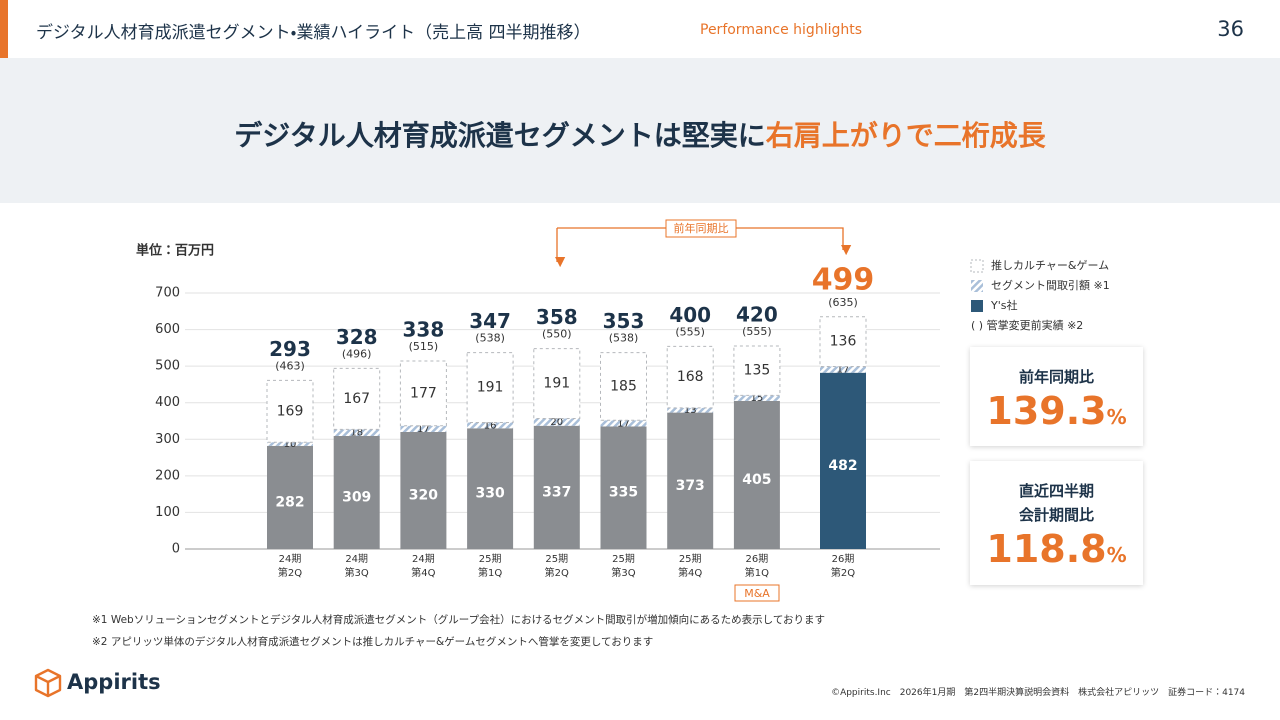  Describe the element at coordinates (556, 492) in the screenshot. I see `bar-value-label: 337` at that location.